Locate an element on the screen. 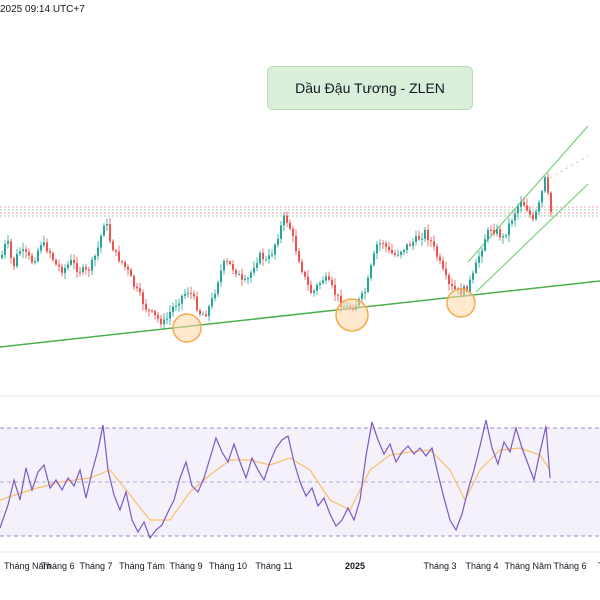 Image resolution: width=600 pixels, height=600 pixels. x-tick-label: Tháng 3 is located at coordinates (439, 566).